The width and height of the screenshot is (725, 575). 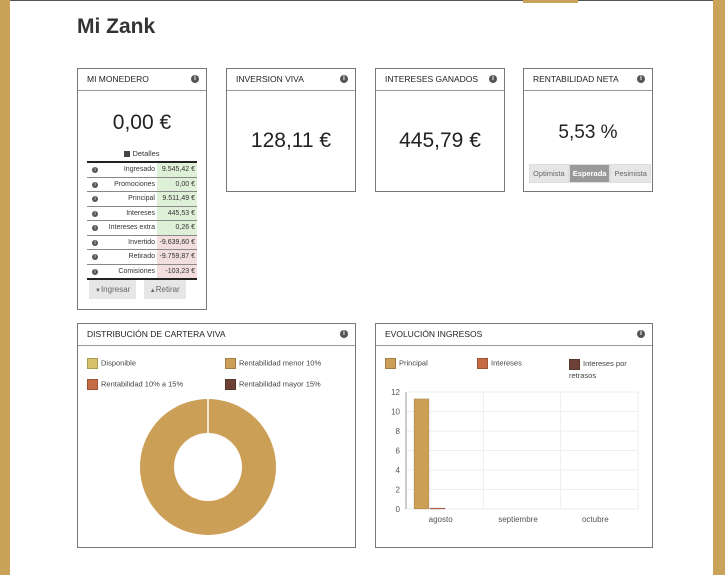 I want to click on monedero-title: MI MONEDERO, so click(x=118, y=79).